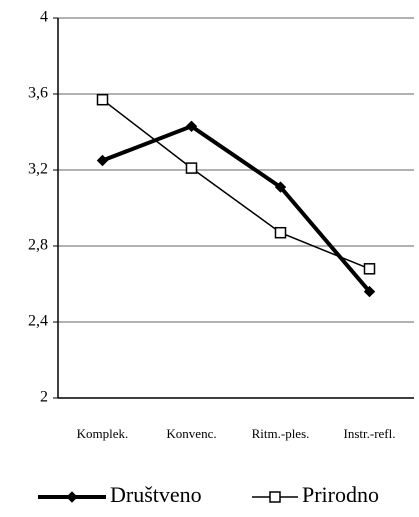  I want to click on legend-label: Društveno, so click(156, 494).